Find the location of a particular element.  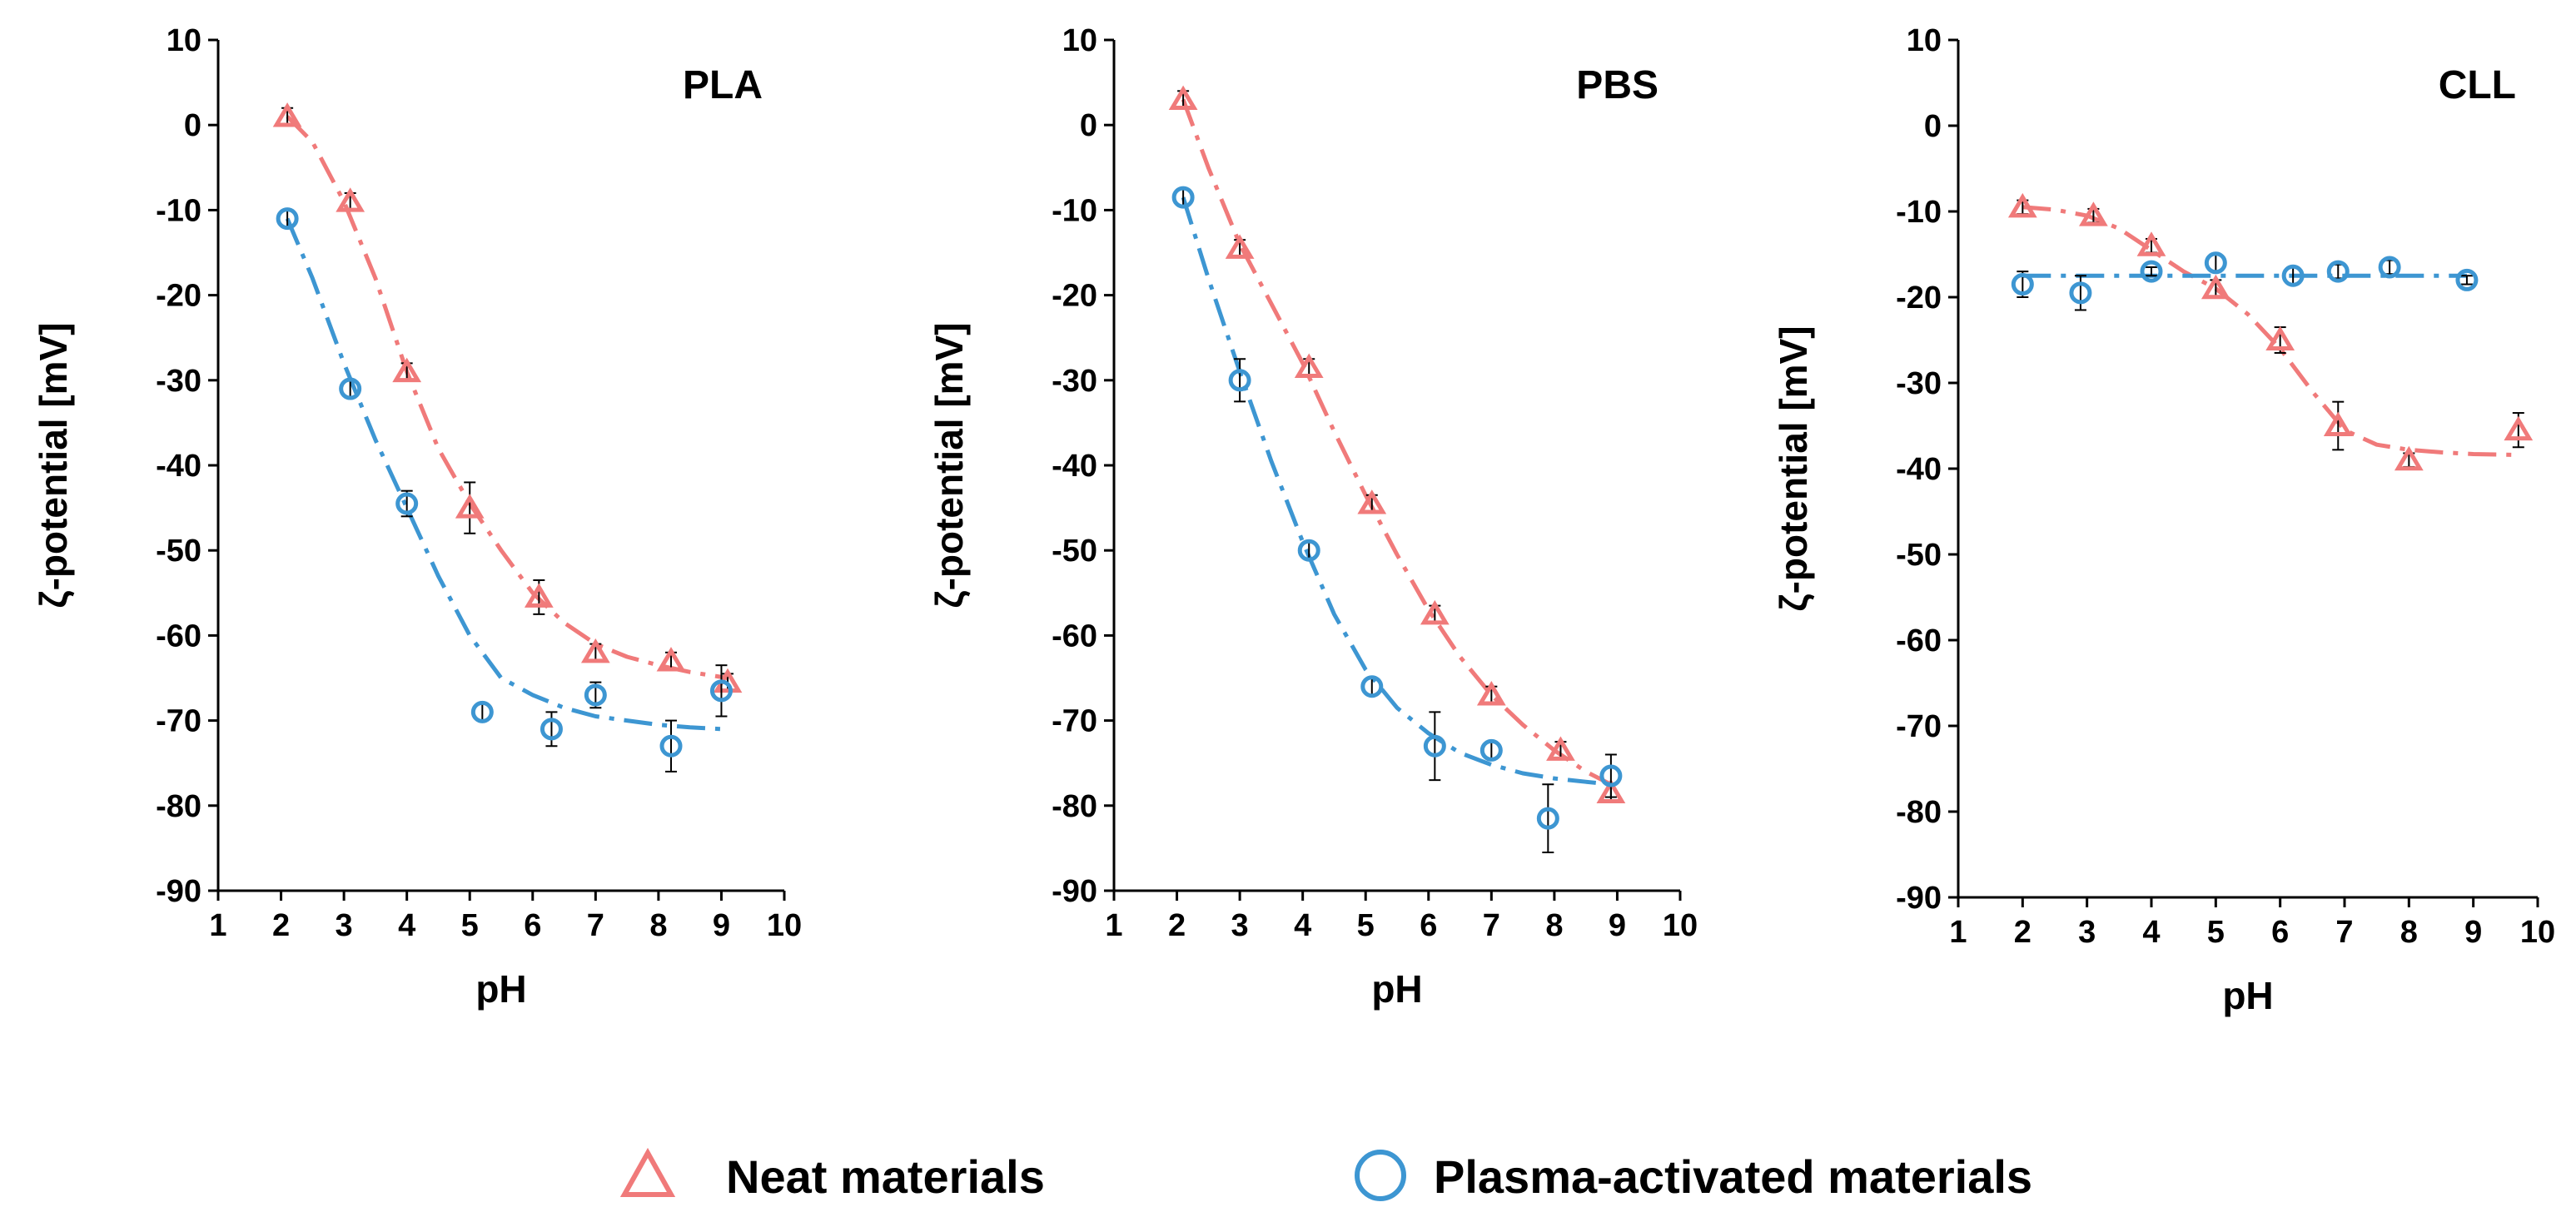

x-tick-label: 9 is located at coordinates (2473, 932).